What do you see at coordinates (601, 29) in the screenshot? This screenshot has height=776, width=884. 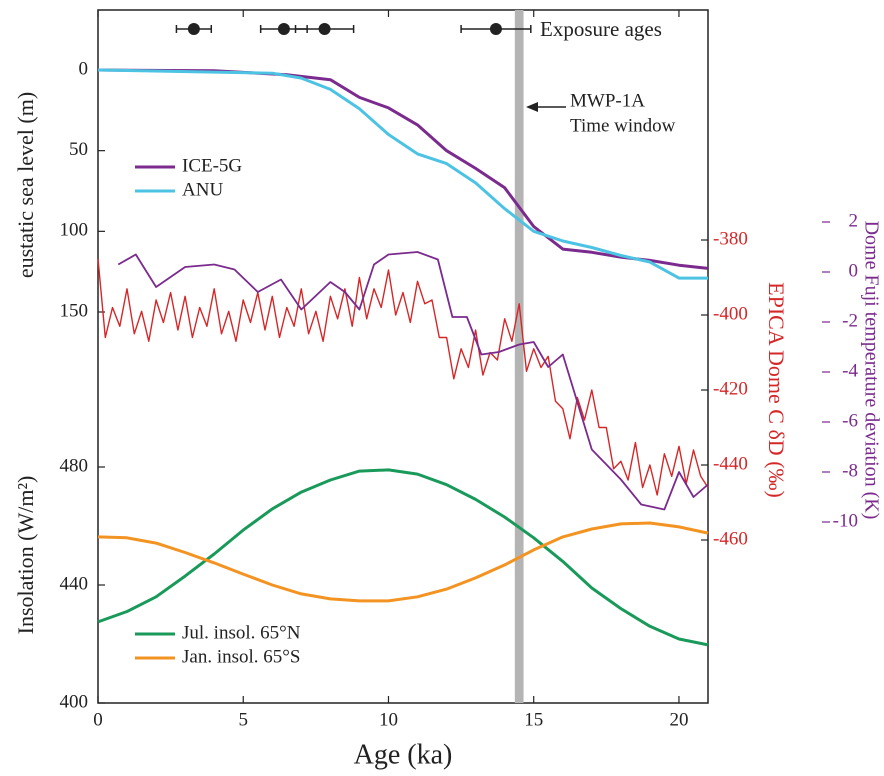 I see `exposure-label: Exposure ages` at bounding box center [601, 29].